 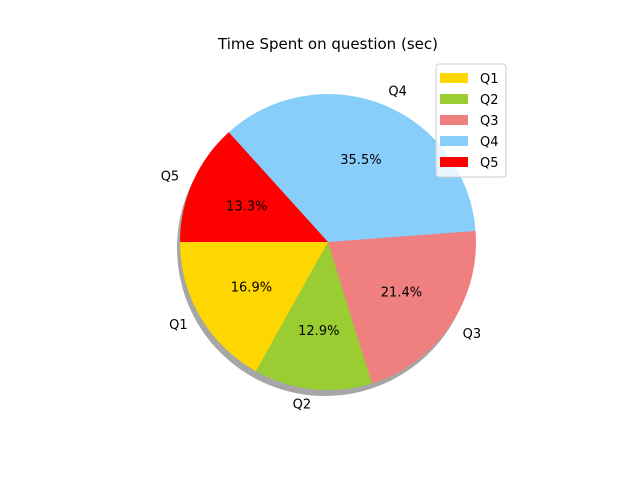 What do you see at coordinates (251, 287) in the screenshot?
I see `pct-label-q1: 16.9%` at bounding box center [251, 287].